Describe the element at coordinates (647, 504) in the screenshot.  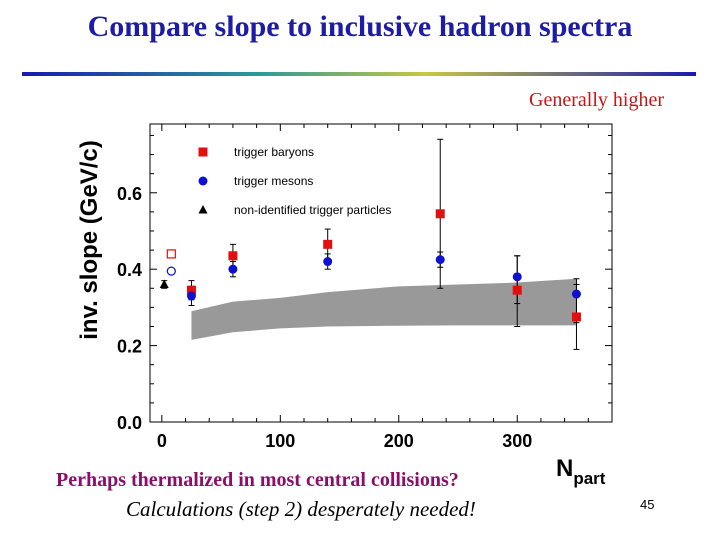
I see `page-number: 45` at that location.